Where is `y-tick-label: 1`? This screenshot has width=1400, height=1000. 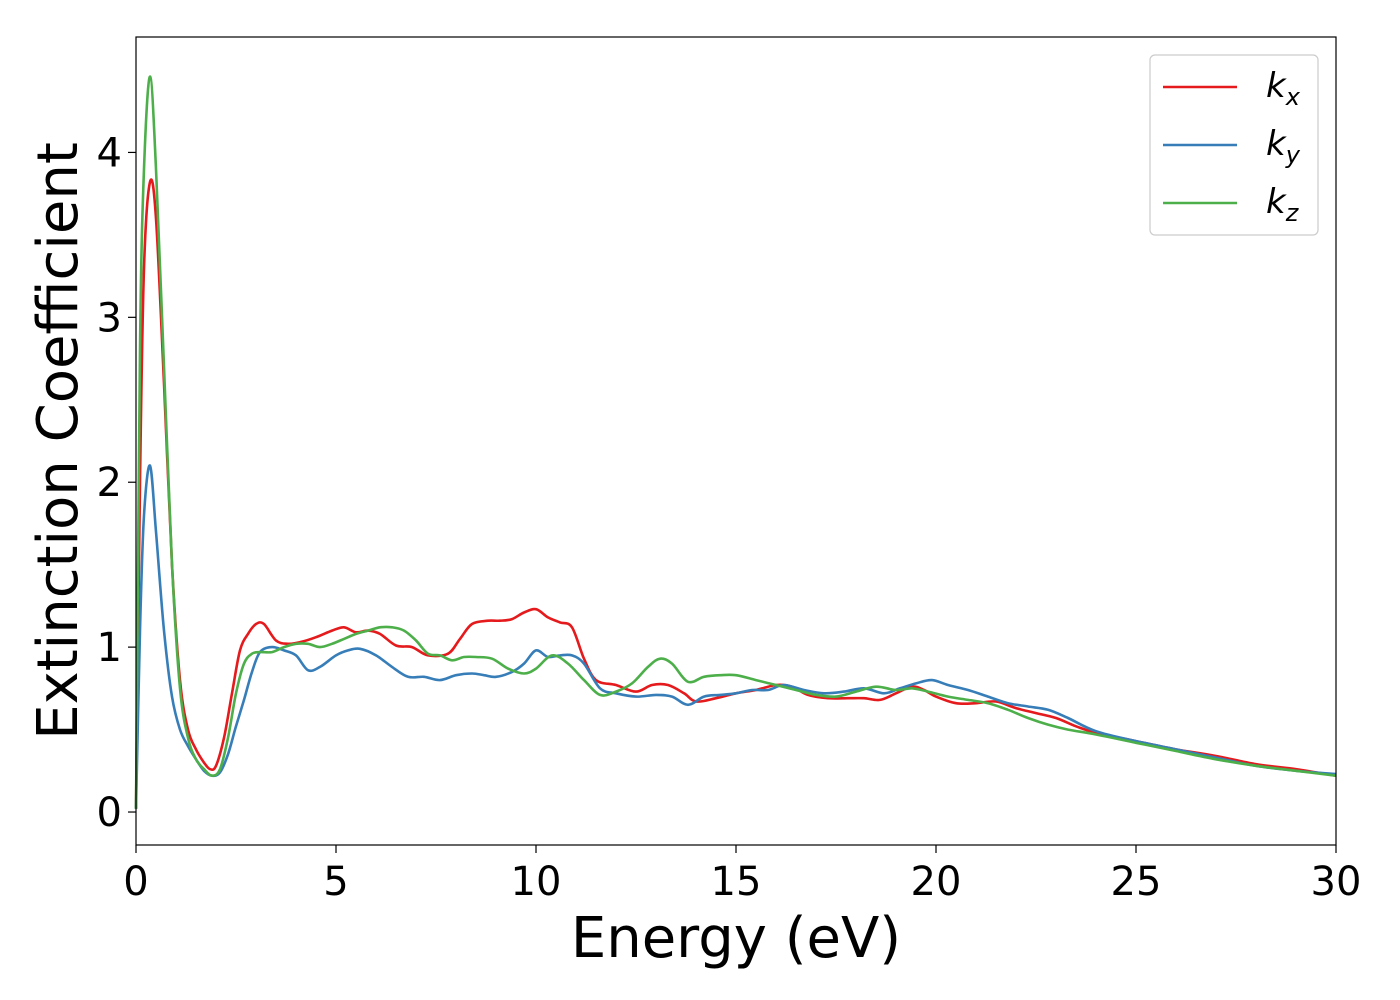 y-tick-label: 1 is located at coordinates (109, 648).